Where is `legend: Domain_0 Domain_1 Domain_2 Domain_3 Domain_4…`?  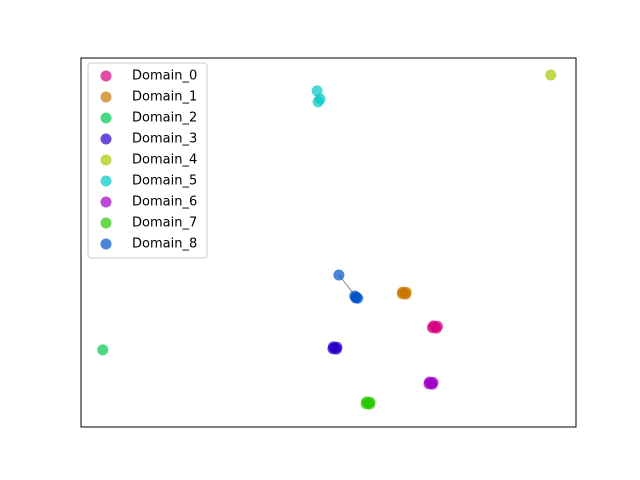 legend: Domain_0 Domain_1 Domain_2 Domain_3 Domain_4… is located at coordinates (147, 160).